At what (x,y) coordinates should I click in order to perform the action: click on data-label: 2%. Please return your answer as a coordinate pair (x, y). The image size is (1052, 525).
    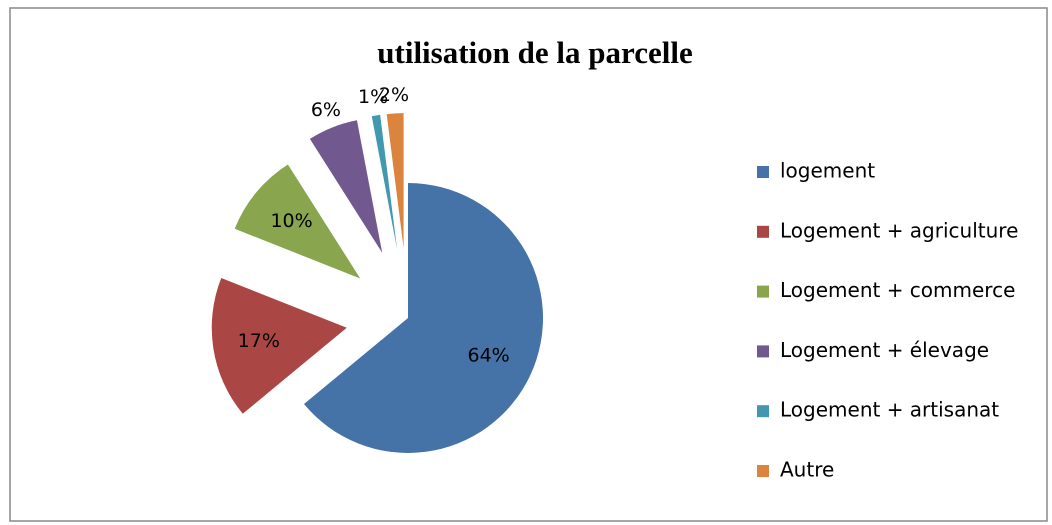
    Looking at the image, I should click on (394, 95).